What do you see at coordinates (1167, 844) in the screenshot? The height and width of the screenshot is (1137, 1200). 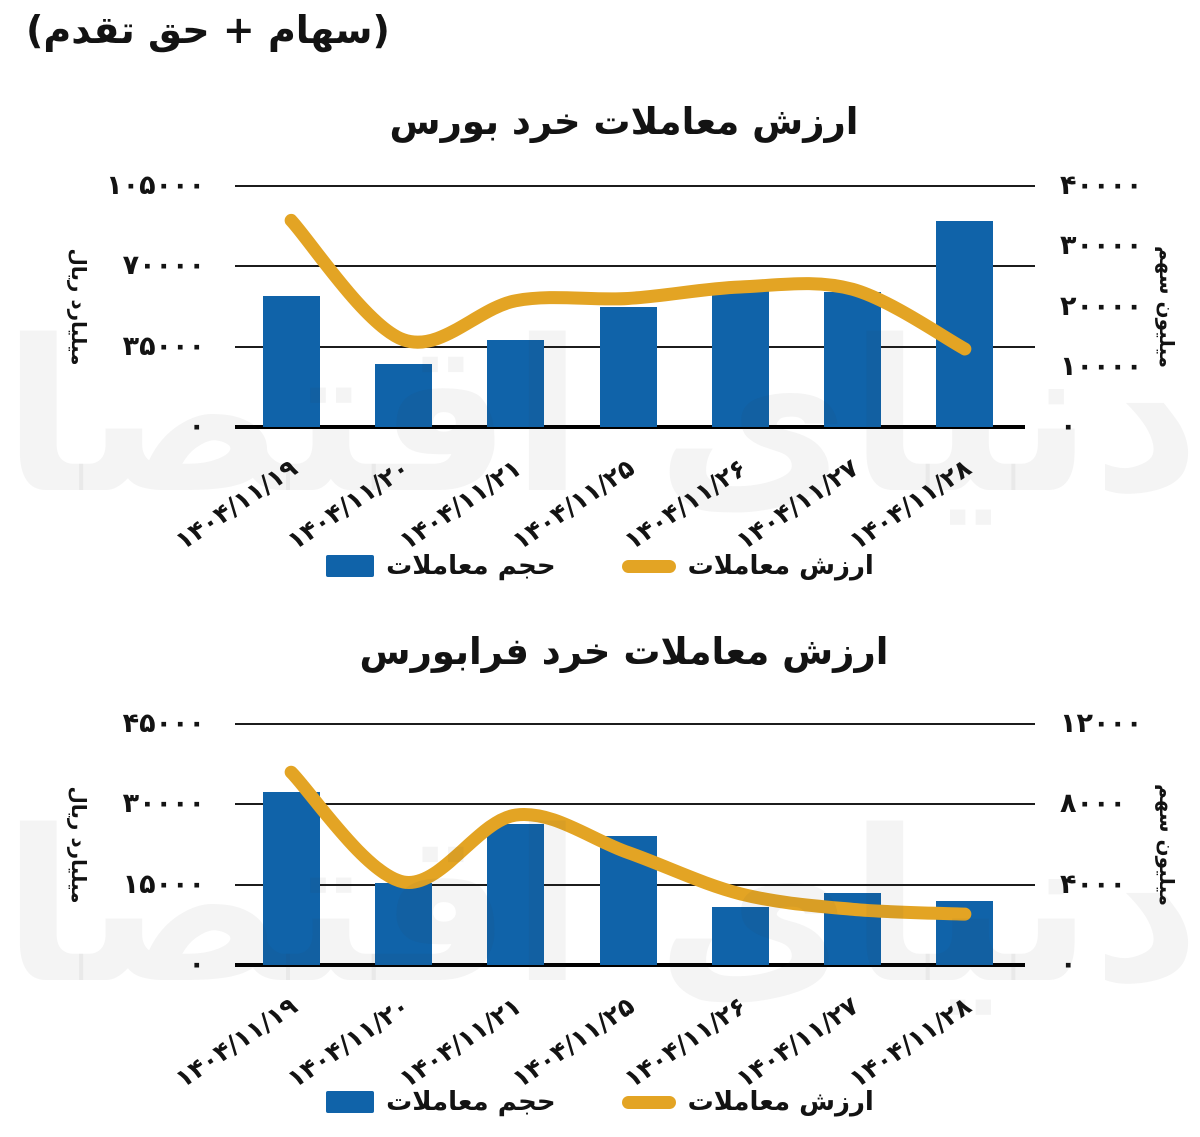 I see `right-axis-unit-farabourse: میلیون سهم` at bounding box center [1167, 844].